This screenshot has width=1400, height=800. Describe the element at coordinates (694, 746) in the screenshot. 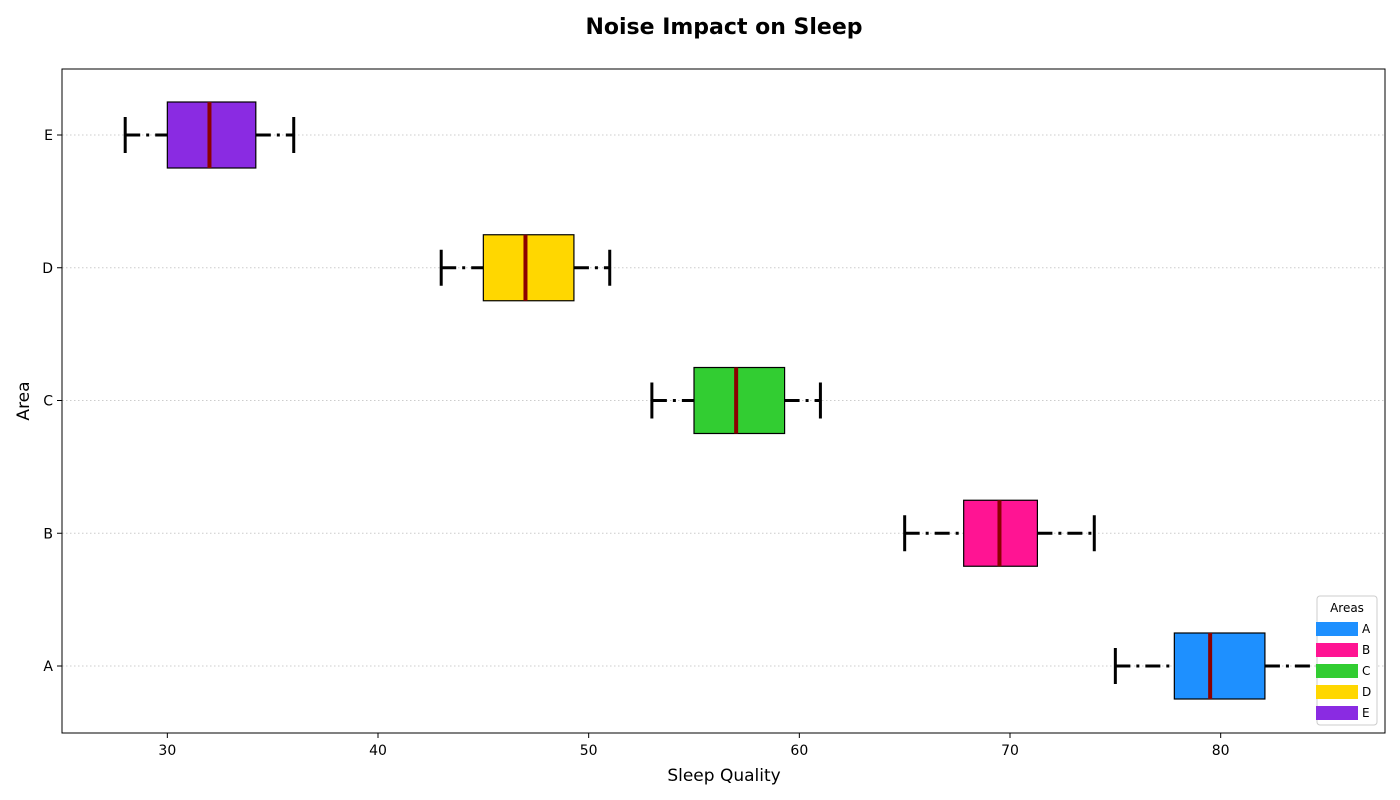

I see `x-axis-ticks: 30 40 50 60 70 80` at that location.